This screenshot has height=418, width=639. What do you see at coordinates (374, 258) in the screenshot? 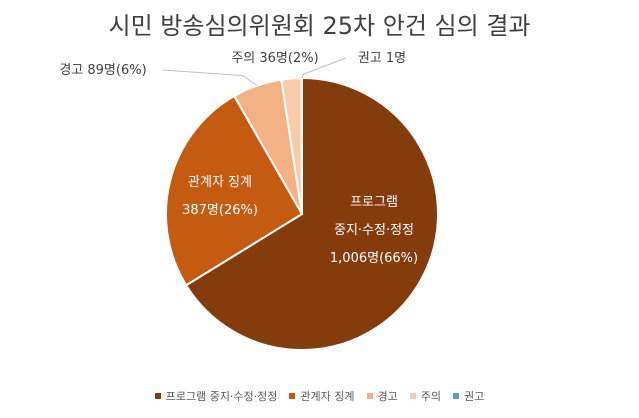
I see `data-label: 1,006명(66%)` at bounding box center [374, 258].